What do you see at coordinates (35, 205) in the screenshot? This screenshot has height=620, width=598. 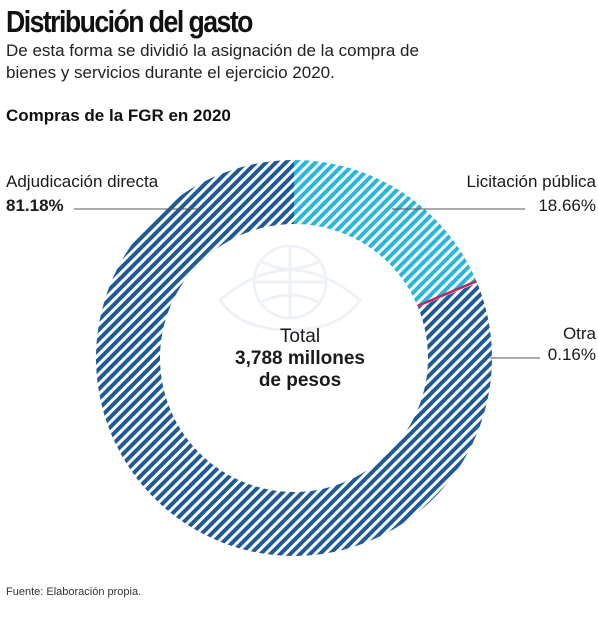 I see `label-adjudicacion-pct: 81.18%` at bounding box center [35, 205].